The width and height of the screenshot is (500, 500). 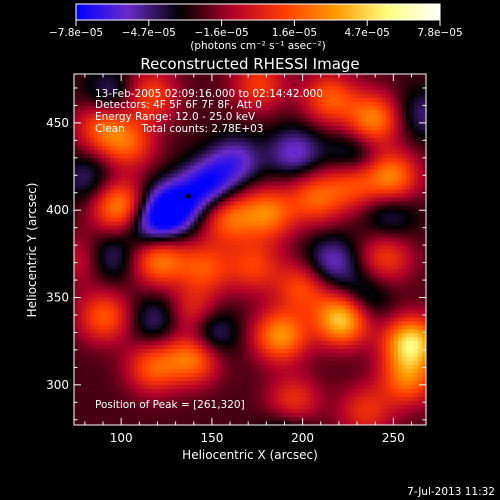 What do you see at coordinates (302, 438) in the screenshot?
I see `x-tick-label: 200` at bounding box center [302, 438].